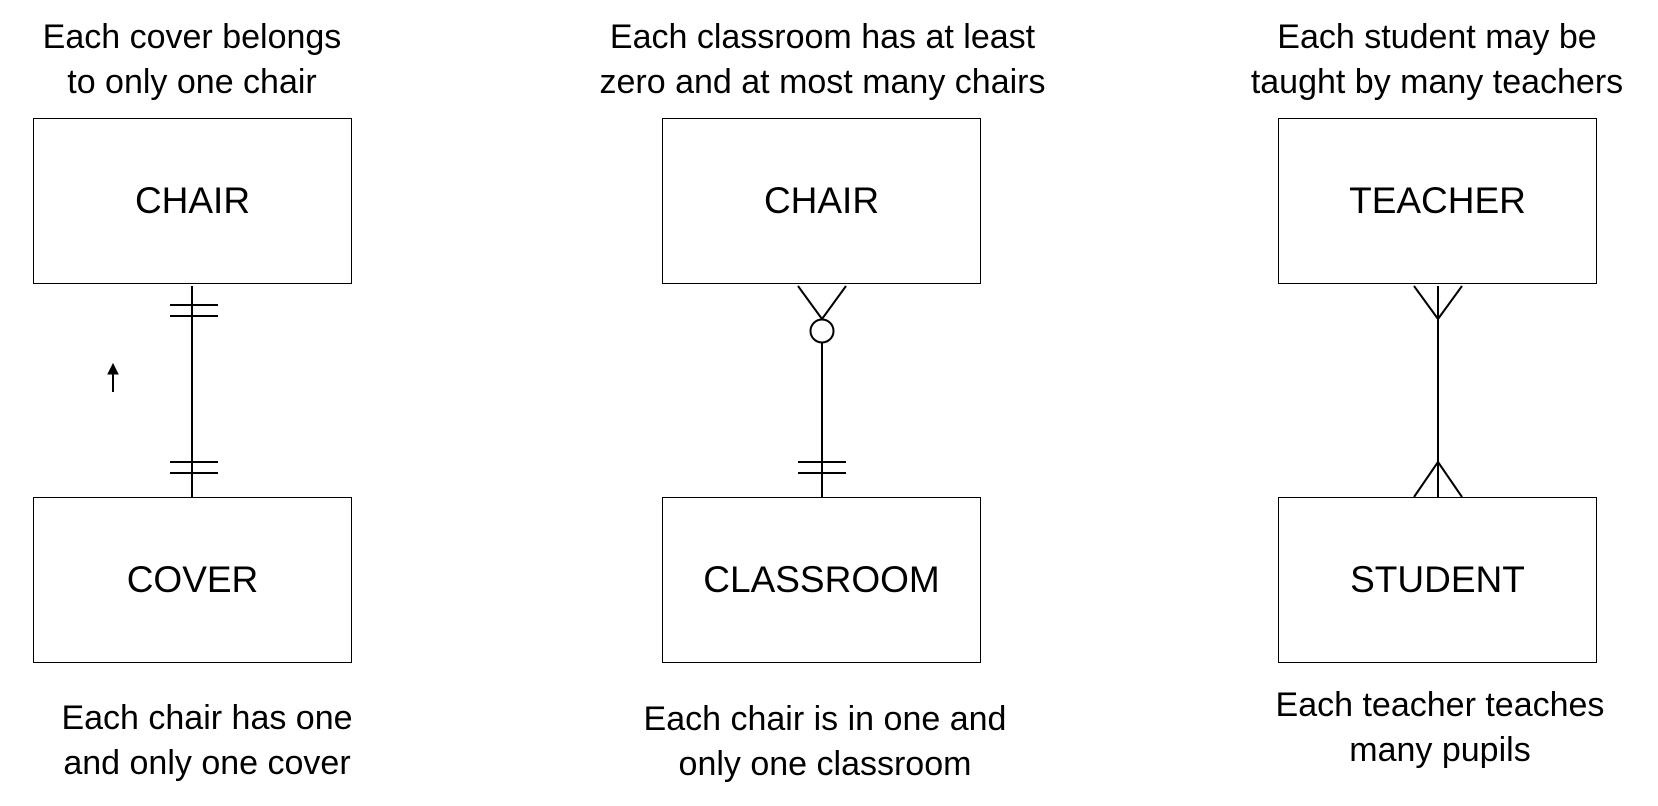 This screenshot has height=806, width=1658. What do you see at coordinates (207, 763) in the screenshot?
I see `caption-line: and only one cover` at bounding box center [207, 763].